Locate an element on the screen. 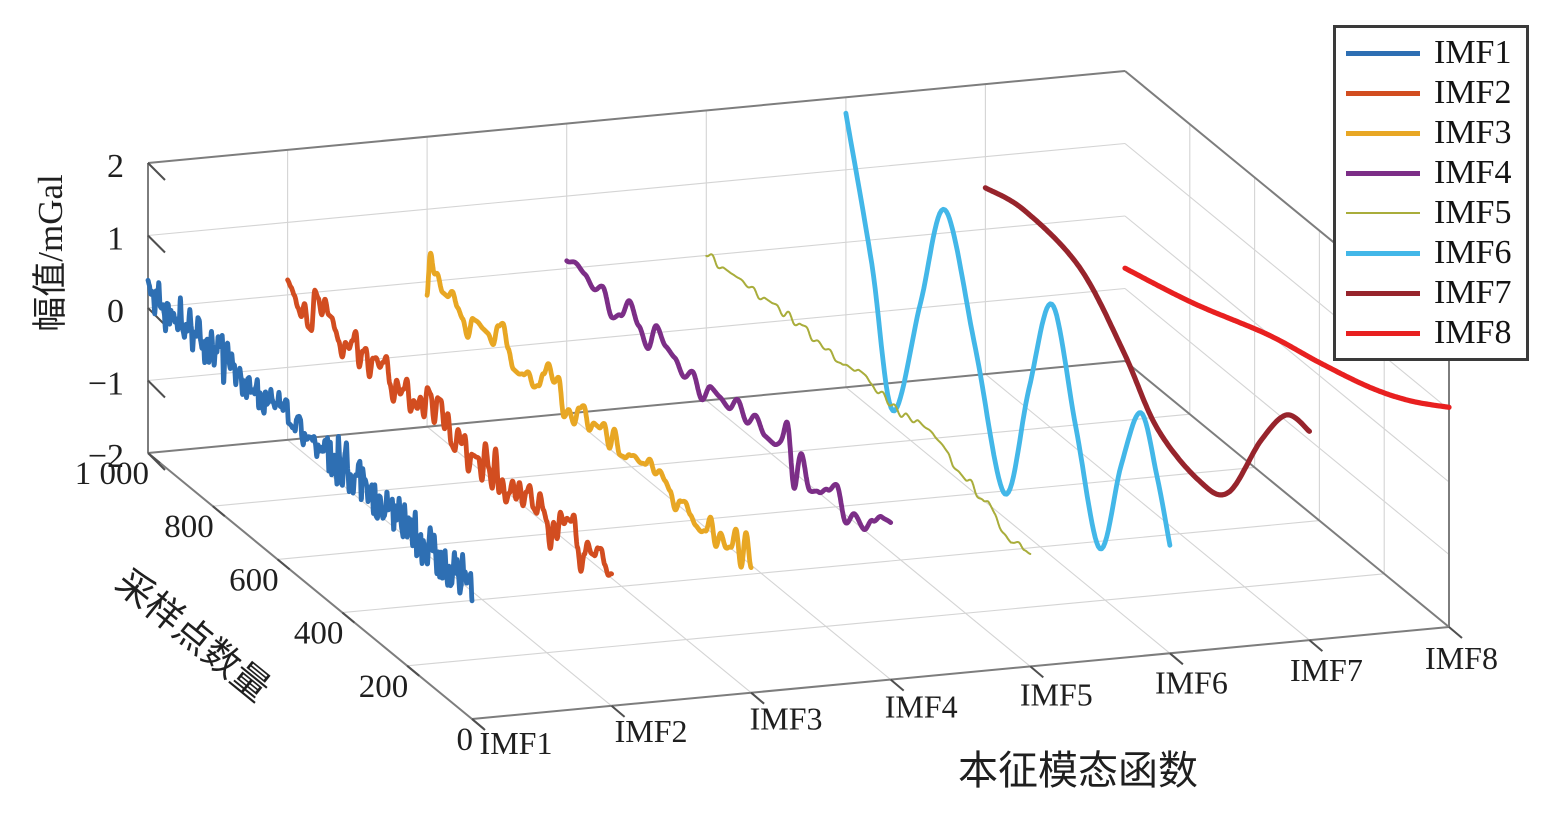  legend-entry-IMF5: IMF5 is located at coordinates (1431, 213).